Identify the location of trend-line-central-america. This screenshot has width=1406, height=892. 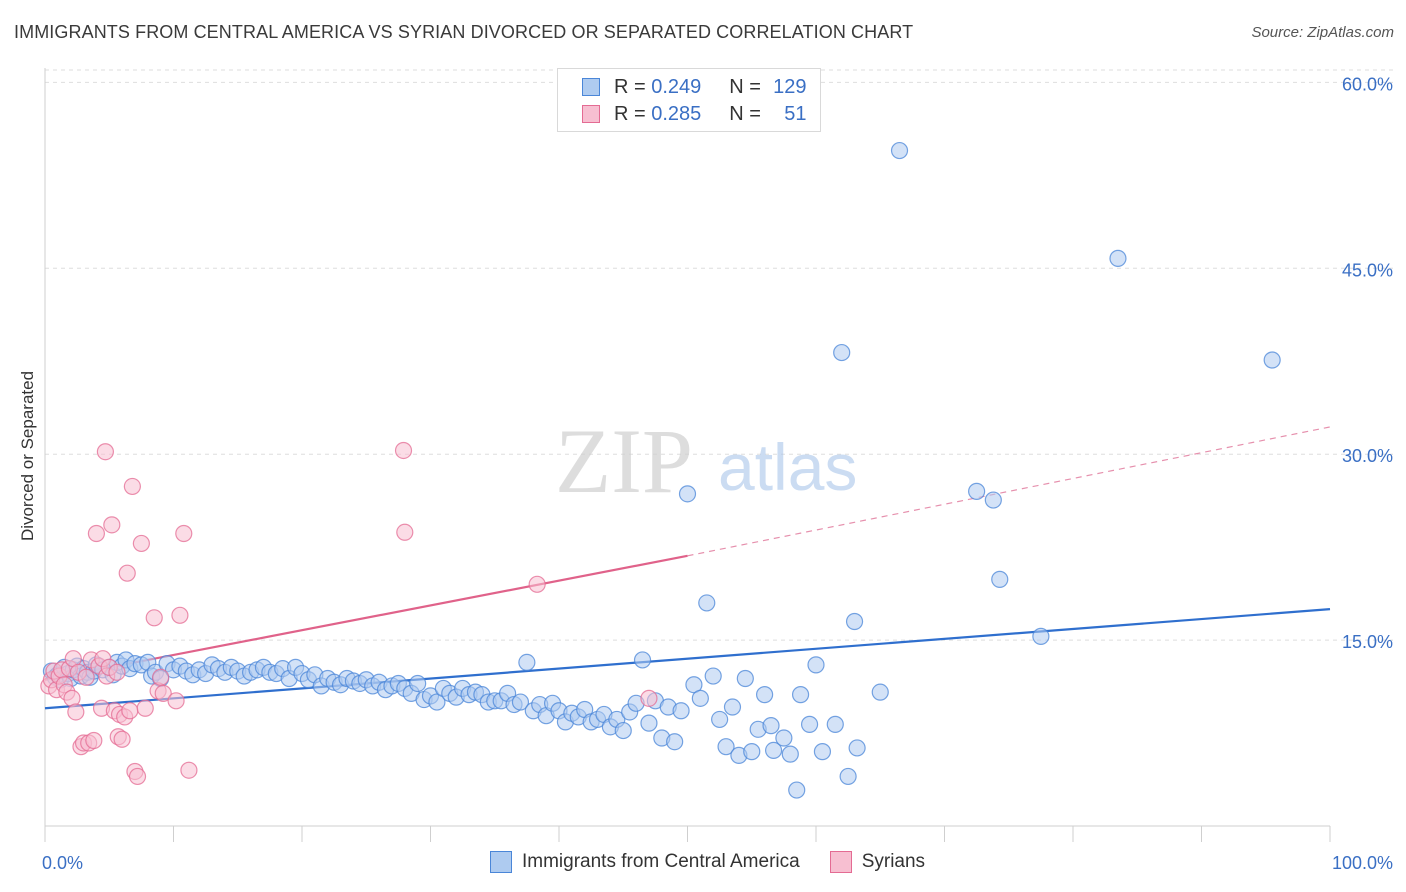
(687, 659).